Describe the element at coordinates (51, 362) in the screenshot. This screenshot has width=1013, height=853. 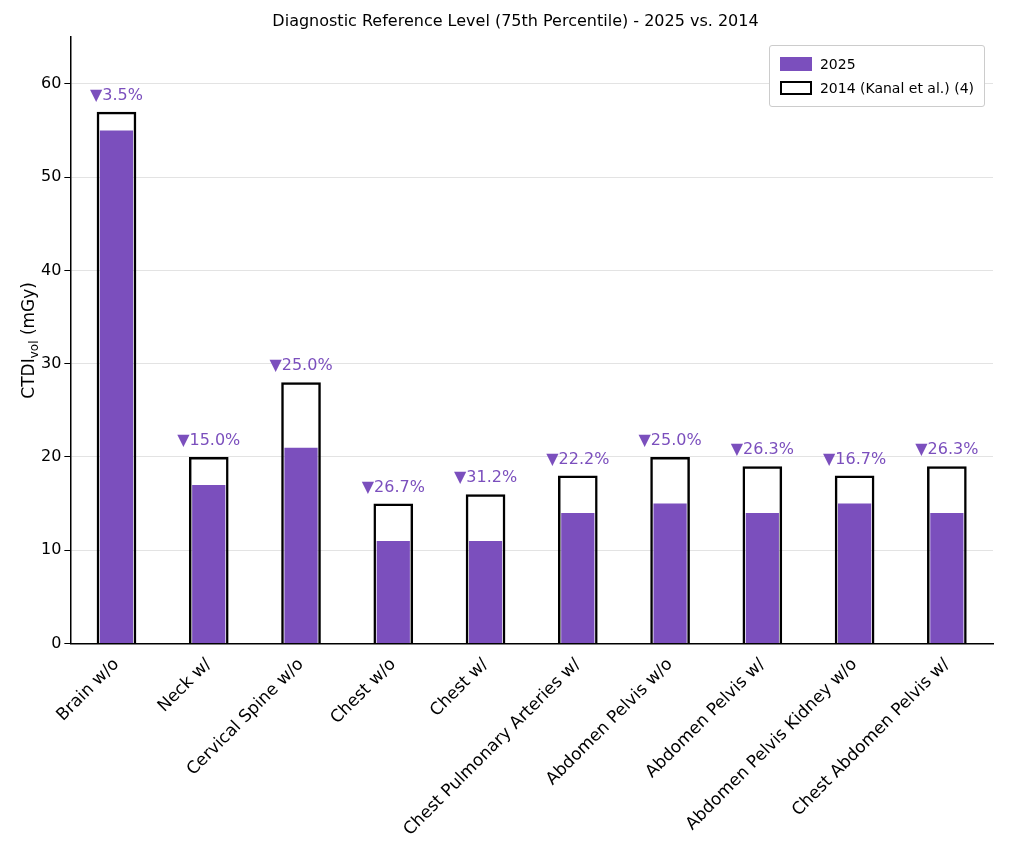
I see `y-tick-label: 30` at that location.